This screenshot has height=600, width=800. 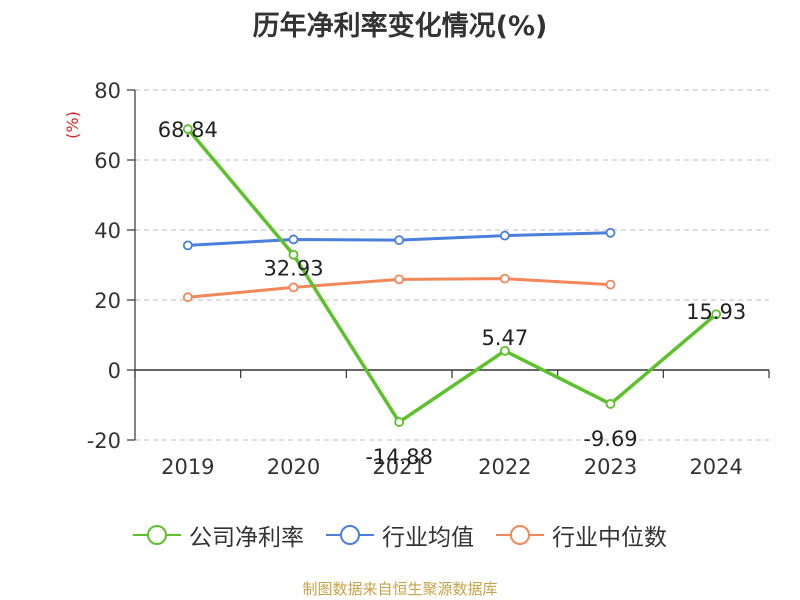 I want to click on source-note: 制图数据来自恒生聚源数据库, so click(x=400, y=589).